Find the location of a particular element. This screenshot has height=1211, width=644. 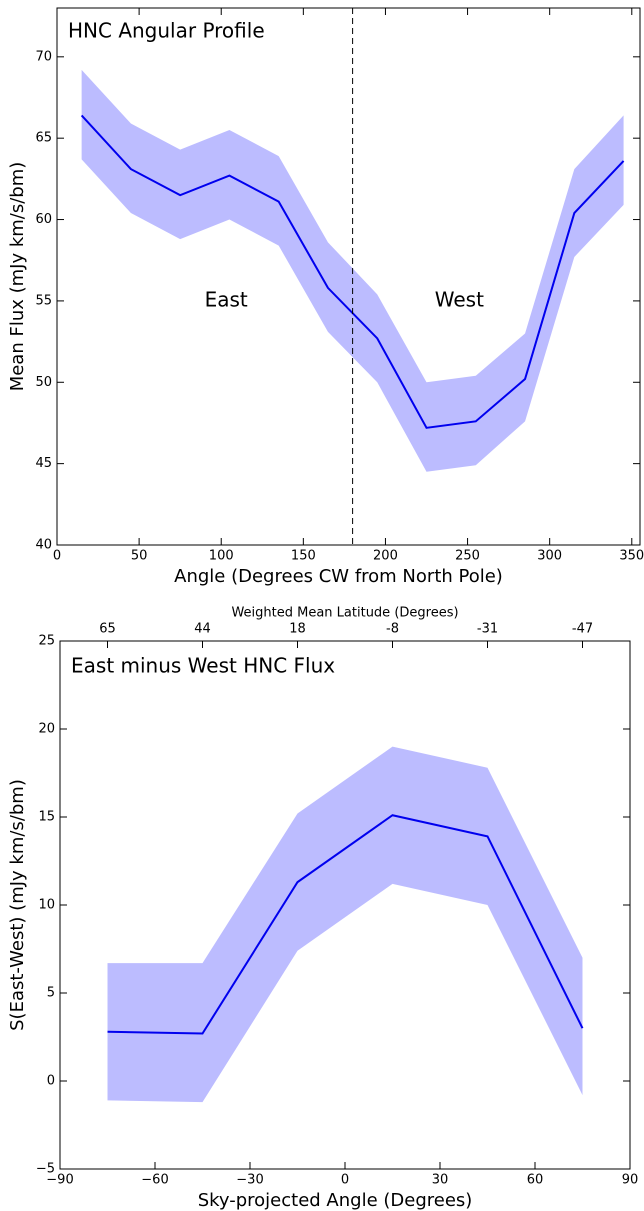

y-axis-label: Mean Flux (mJy km/s/bm) is located at coordinates (17, 277).